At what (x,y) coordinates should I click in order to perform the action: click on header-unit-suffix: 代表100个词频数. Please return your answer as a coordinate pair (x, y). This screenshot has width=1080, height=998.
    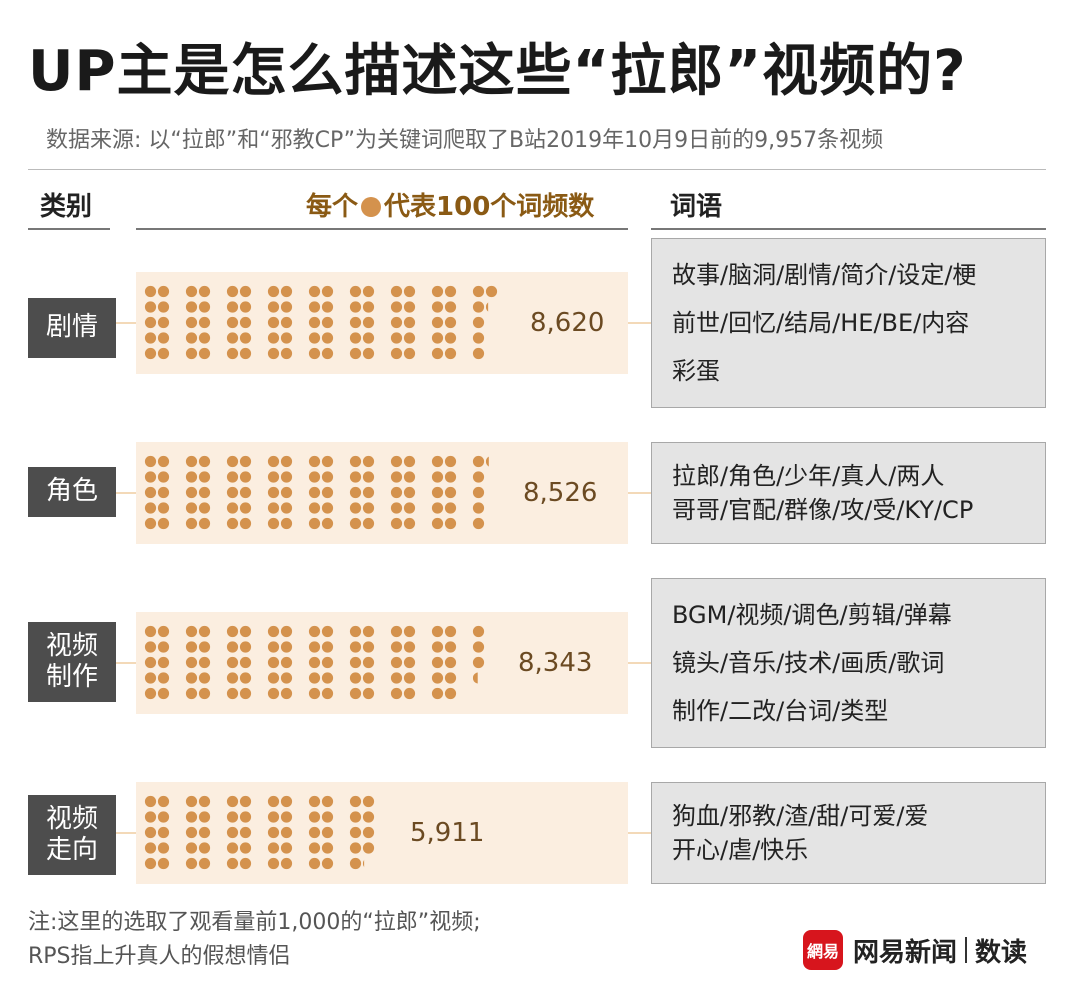
    Looking at the image, I should click on (489, 207).